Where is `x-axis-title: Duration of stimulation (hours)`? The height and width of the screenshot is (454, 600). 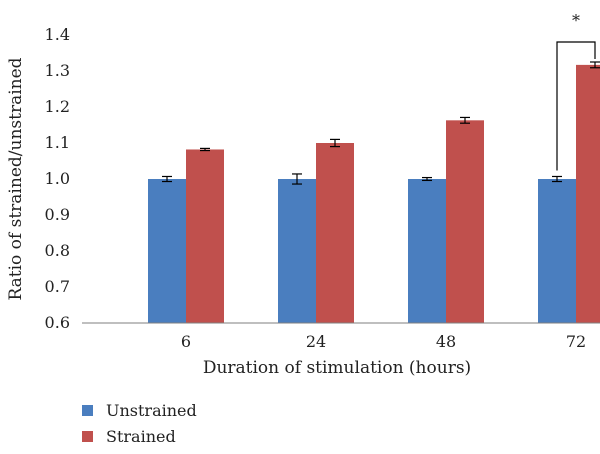
x-axis-title: Duration of stimulation (hours) is located at coordinates (337, 368).